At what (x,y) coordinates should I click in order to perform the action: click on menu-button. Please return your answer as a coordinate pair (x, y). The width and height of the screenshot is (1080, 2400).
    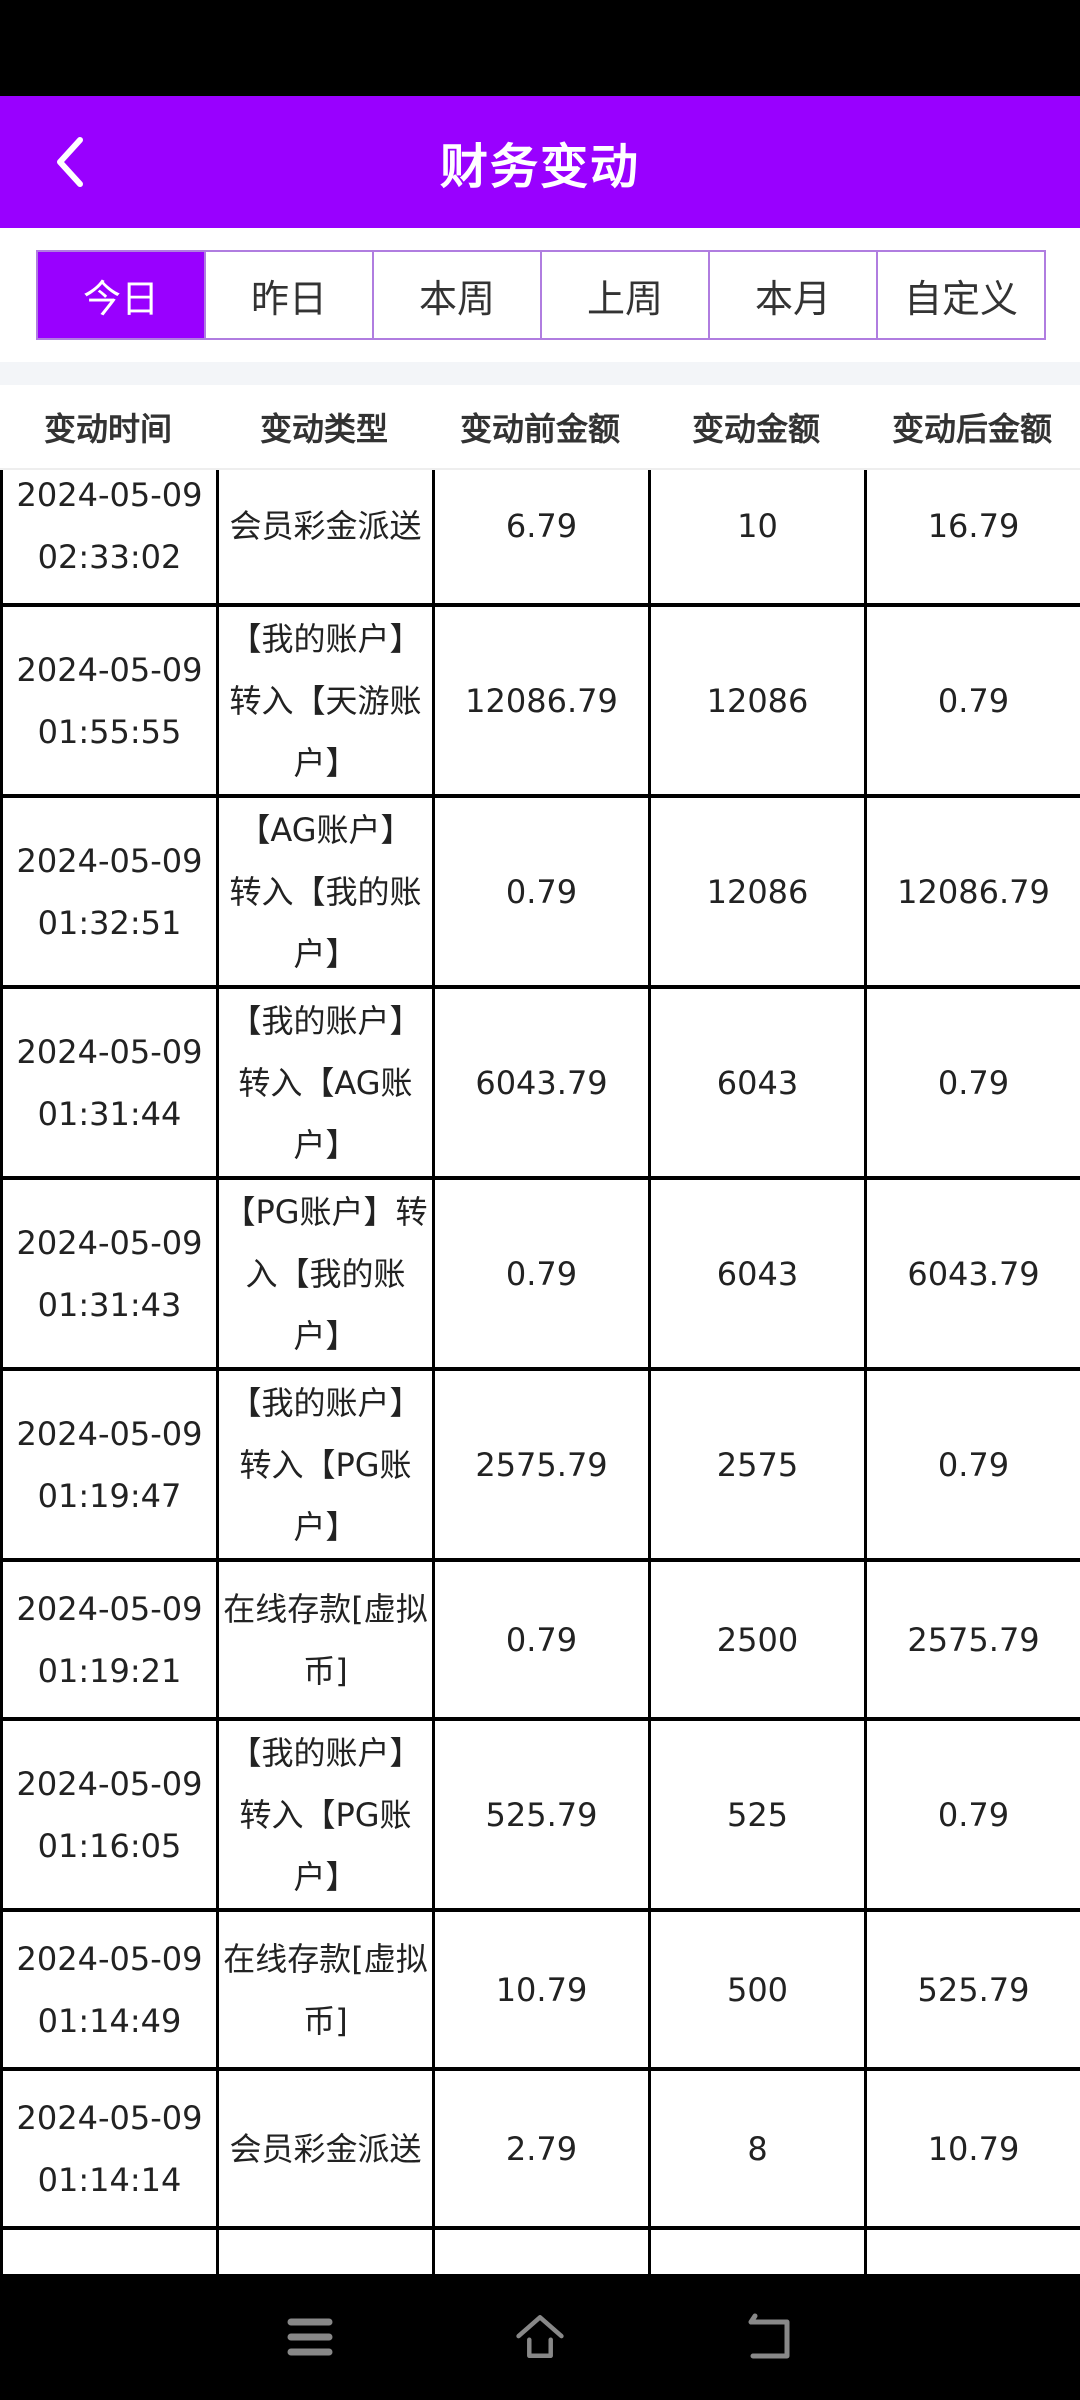
    Looking at the image, I should click on (310, 2337).